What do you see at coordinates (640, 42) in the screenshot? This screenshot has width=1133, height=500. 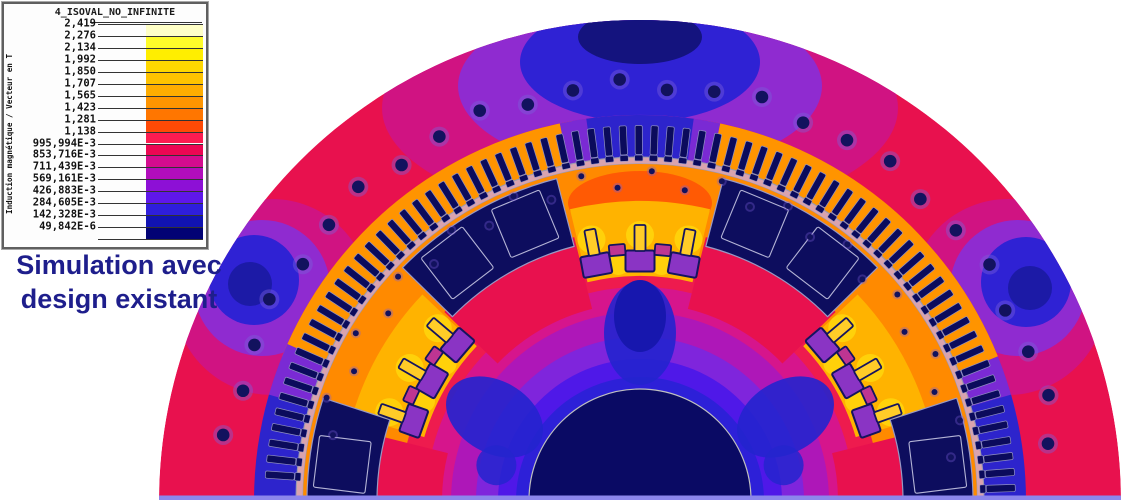 I see `low-flux-zone-top` at bounding box center [640, 42].